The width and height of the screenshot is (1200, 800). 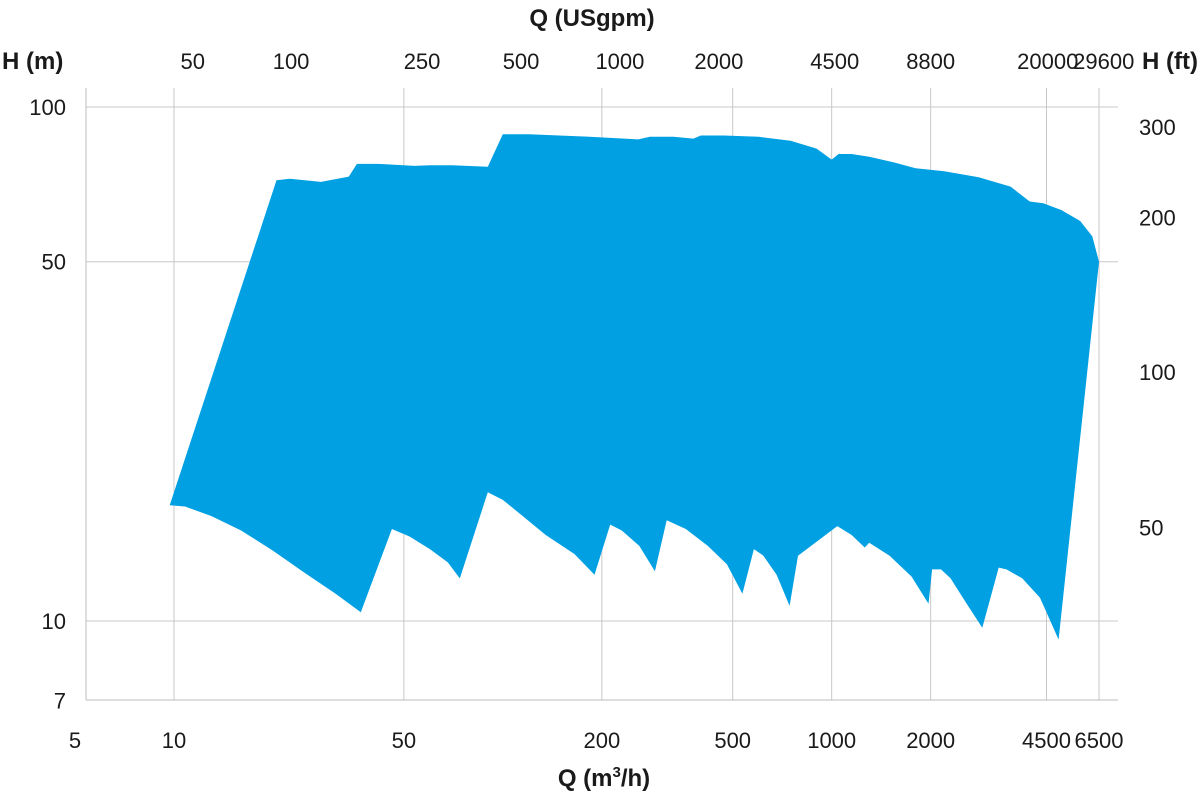 I want to click on y-tick-label: 50, so click(x=54, y=262).